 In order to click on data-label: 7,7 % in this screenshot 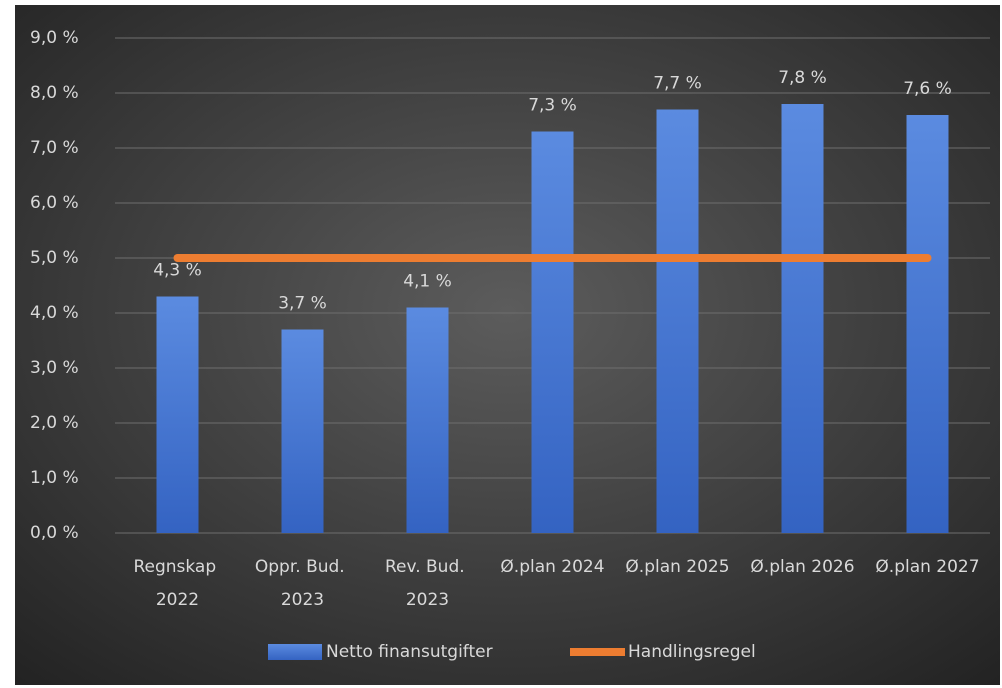, I will do `click(677, 84)`.